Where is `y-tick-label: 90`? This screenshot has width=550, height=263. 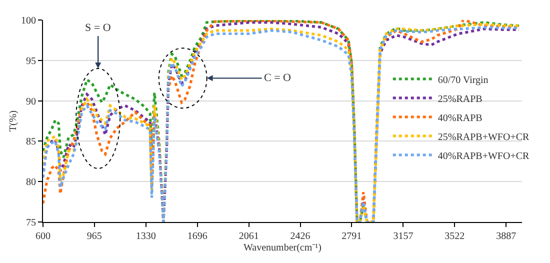 y-tick-label: 90 is located at coordinates (31, 102).